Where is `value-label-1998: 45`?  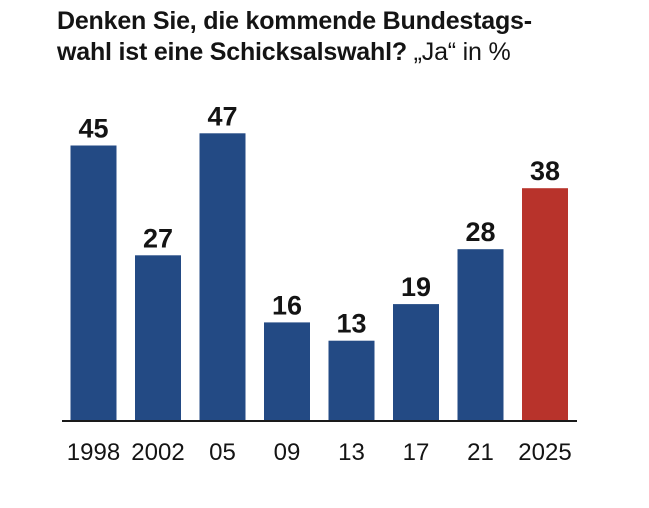 value-label-1998: 45 is located at coordinates (93, 129).